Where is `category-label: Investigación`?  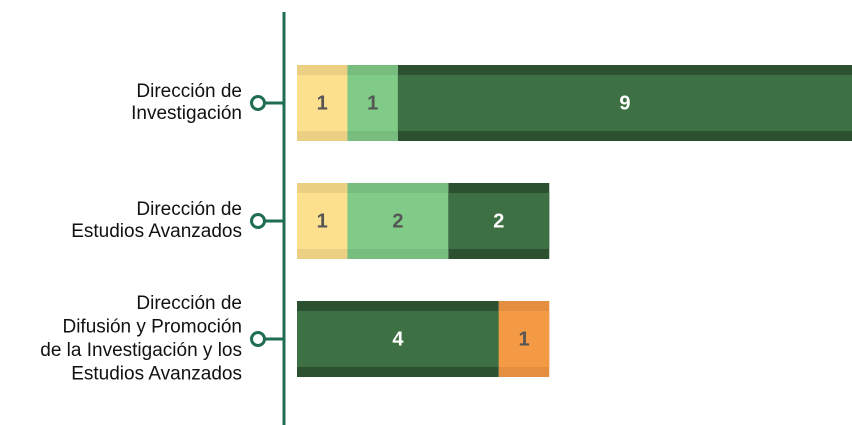 category-label: Investigación is located at coordinates (186, 113).